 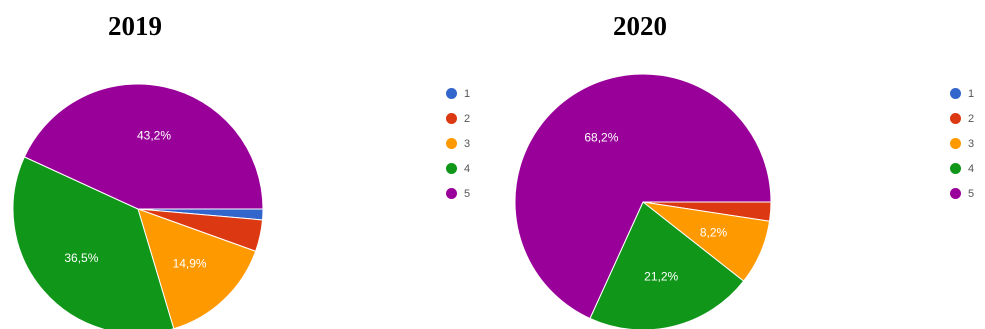 What do you see at coordinates (962, 193) in the screenshot?
I see `legend-item-2020-5: 5` at bounding box center [962, 193].